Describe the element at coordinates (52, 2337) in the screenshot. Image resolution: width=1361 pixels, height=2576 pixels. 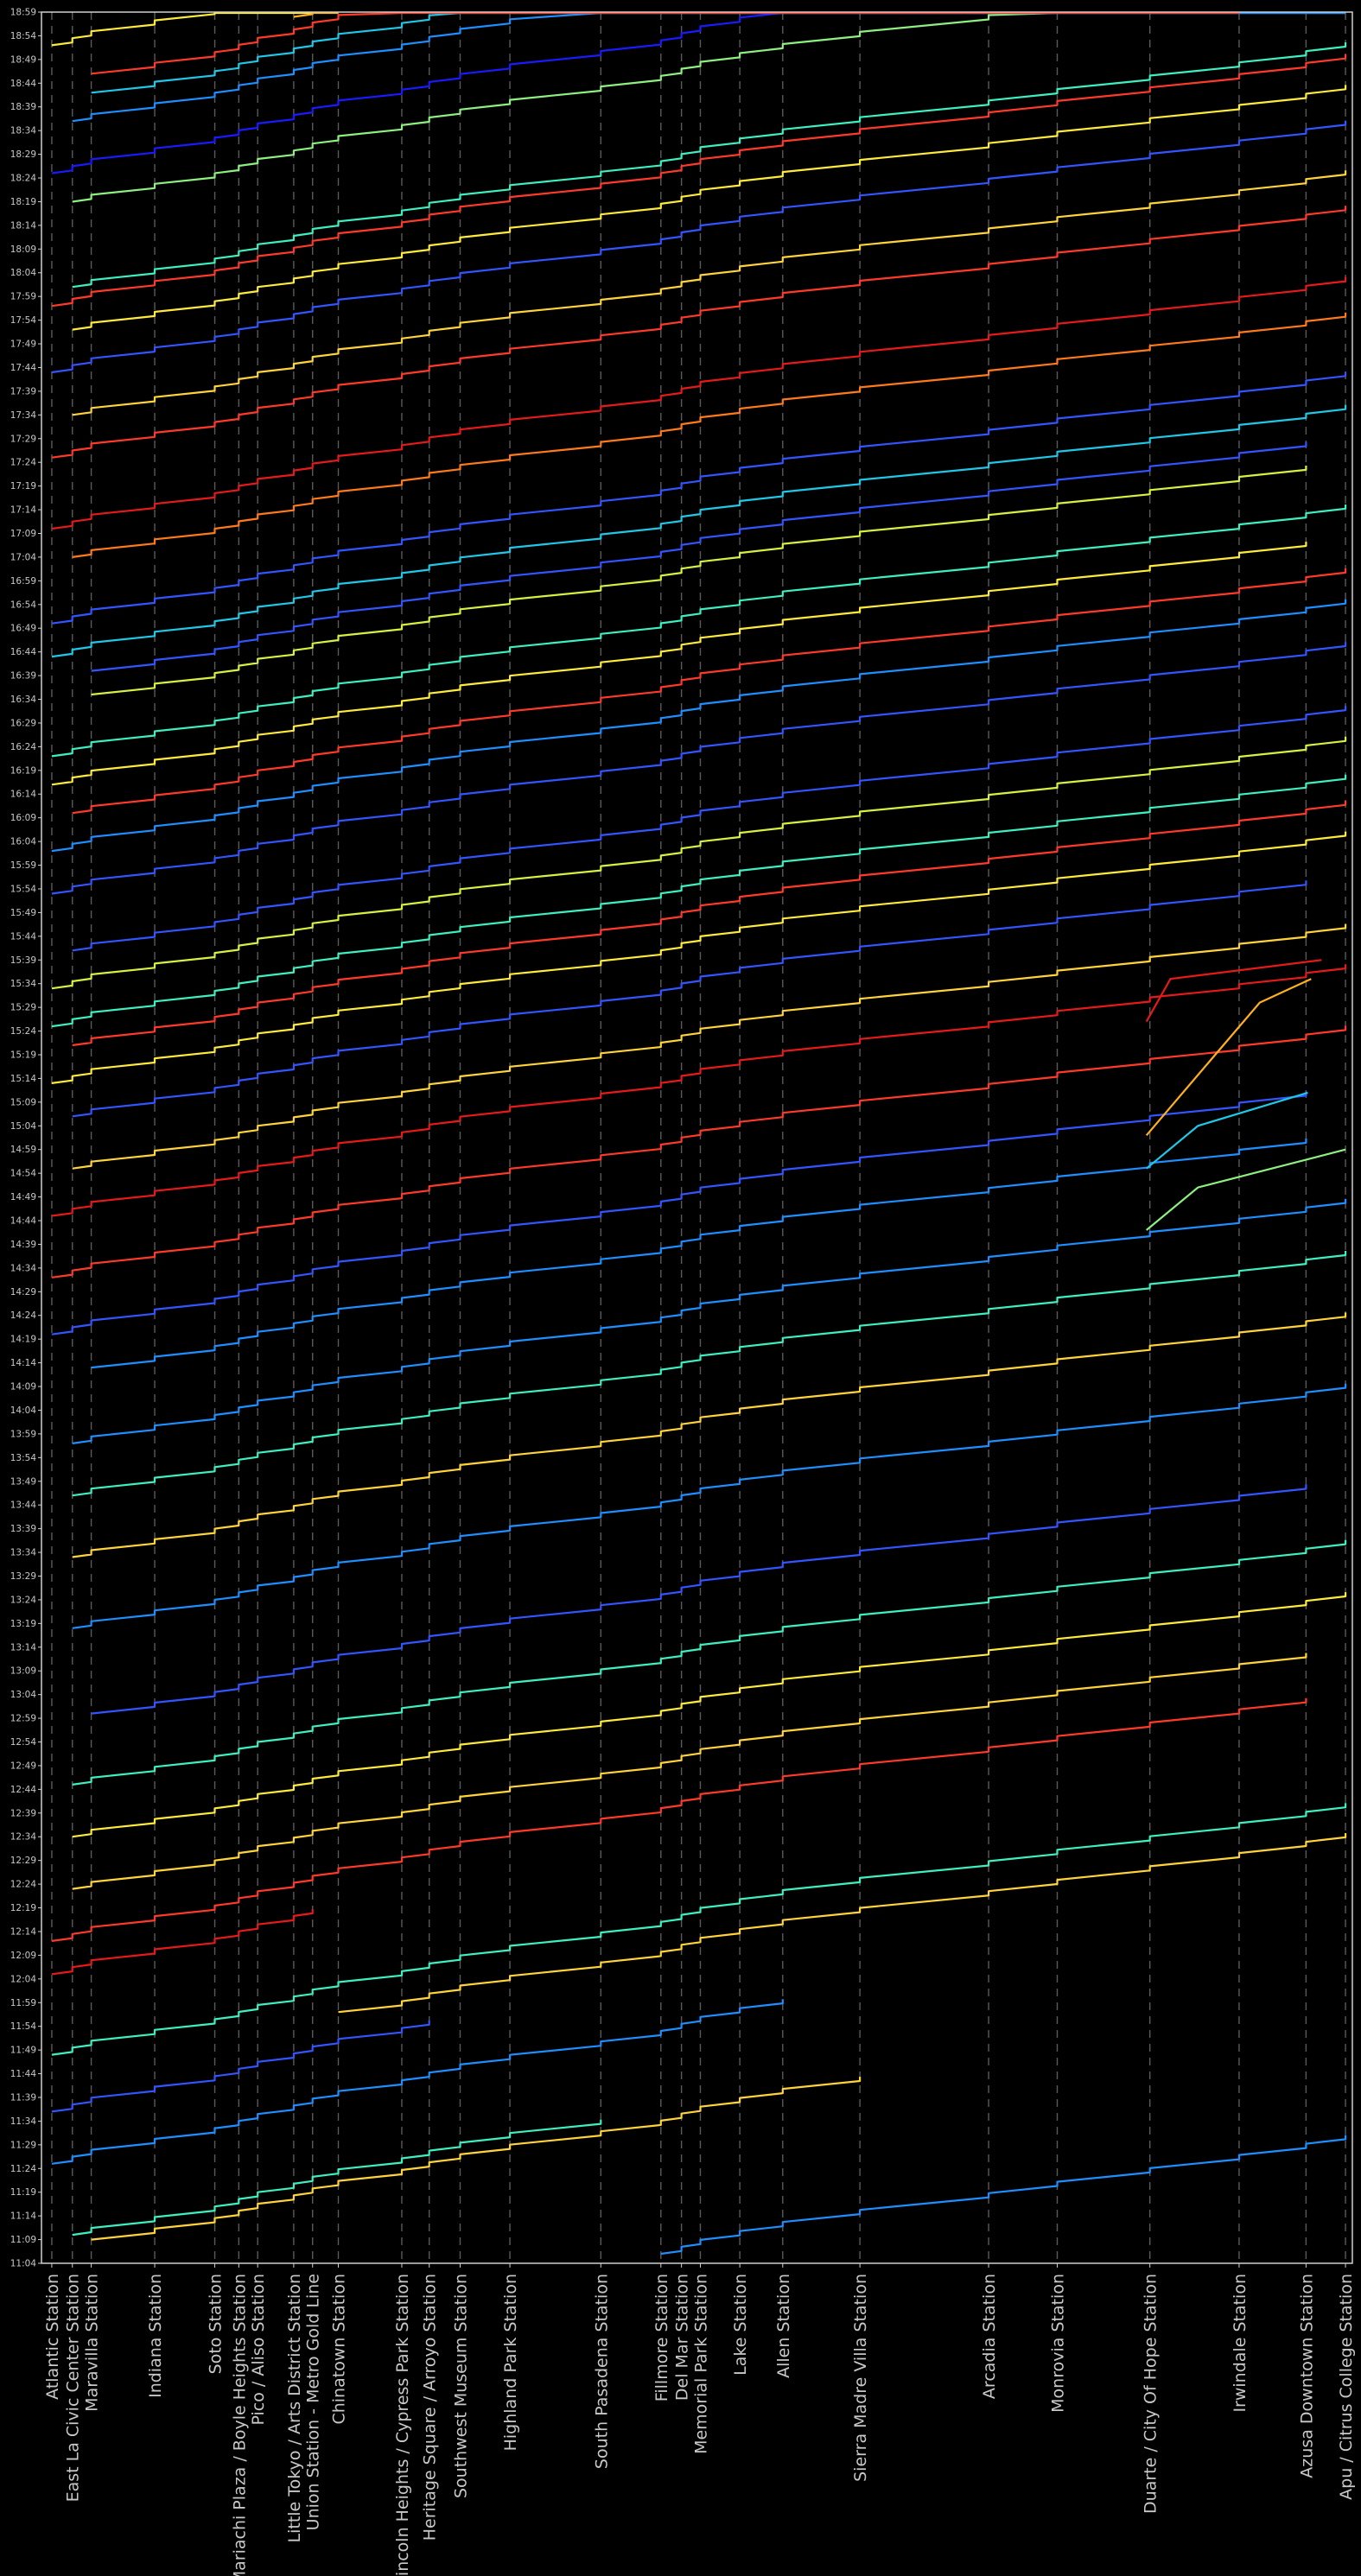
I see `x-tick-label: Atlantic Station` at that location.